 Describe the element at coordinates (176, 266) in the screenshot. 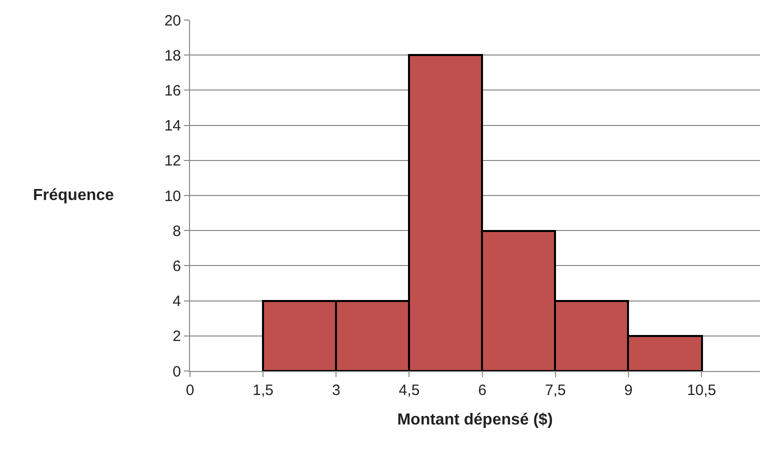

I see `y-tick-label: 6` at that location.